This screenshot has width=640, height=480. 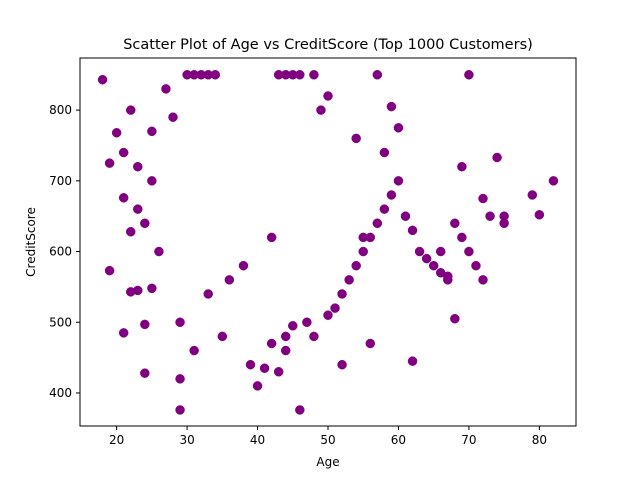 What do you see at coordinates (60, 181) in the screenshot?
I see `y-tick-label: 700` at bounding box center [60, 181].